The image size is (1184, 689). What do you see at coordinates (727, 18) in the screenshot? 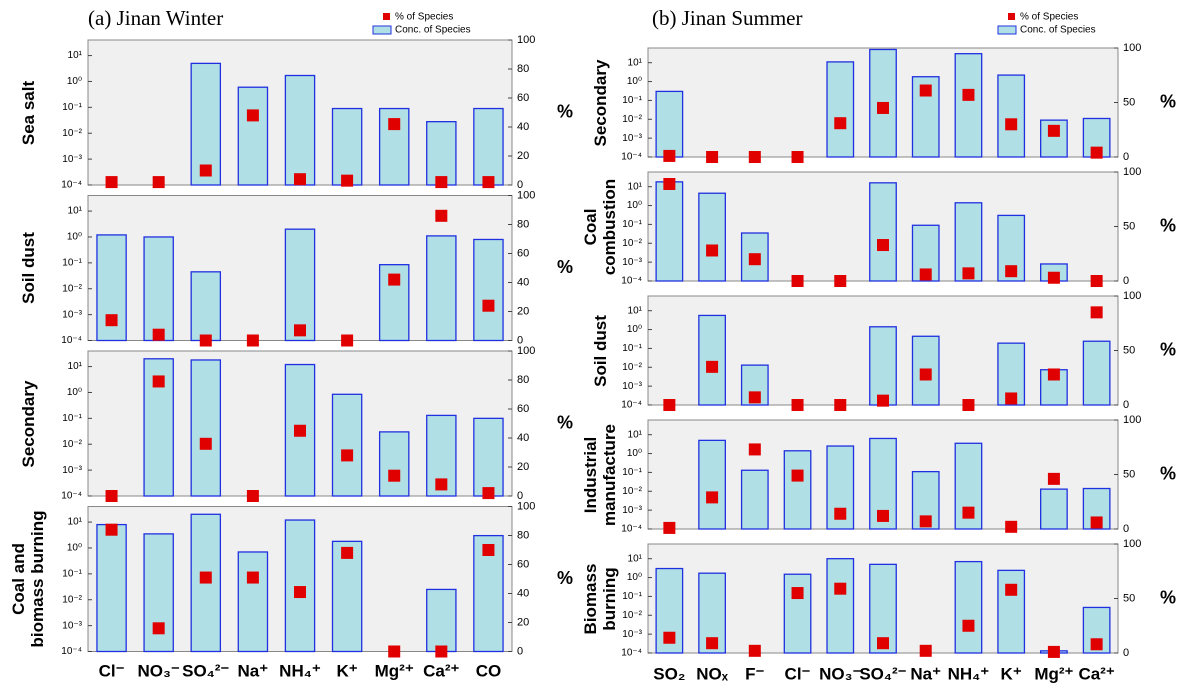
I see `panel-title: (b) Jinan Summer` at bounding box center [727, 18].